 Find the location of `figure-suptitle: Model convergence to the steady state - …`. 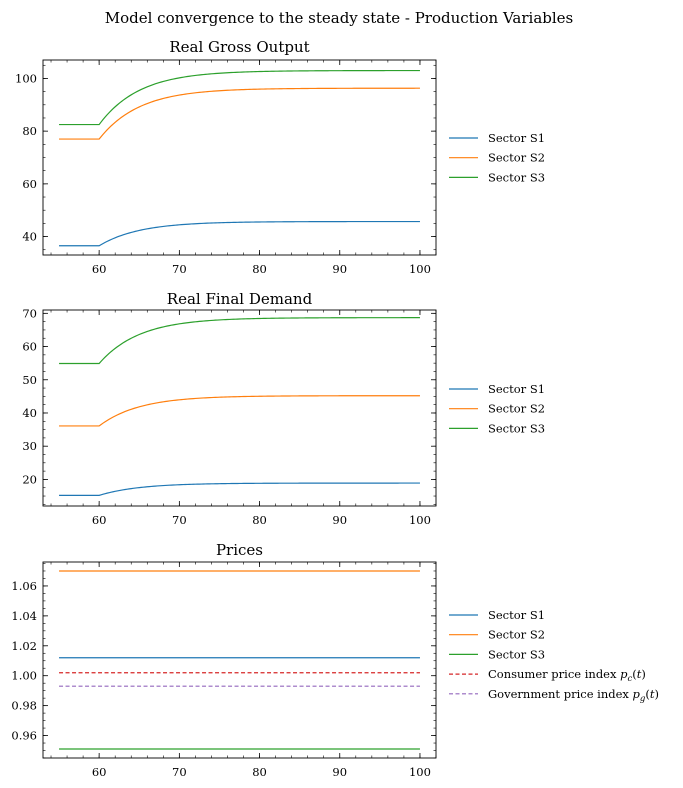

figure-suptitle: Model convergence to the steady state - … is located at coordinates (339, 18).